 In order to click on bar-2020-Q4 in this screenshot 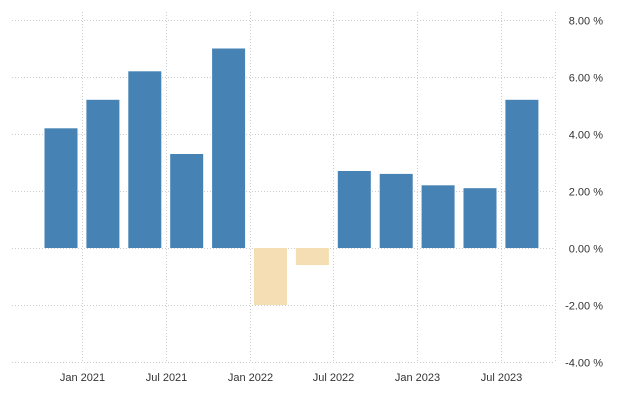, I will do `click(61, 188)`.